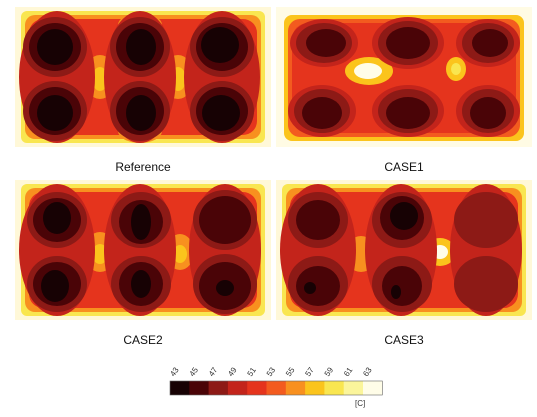 The image size is (537, 417). Describe the element at coordinates (232, 371) in the screenshot. I see `colorbar-tick-label: 49` at that location.